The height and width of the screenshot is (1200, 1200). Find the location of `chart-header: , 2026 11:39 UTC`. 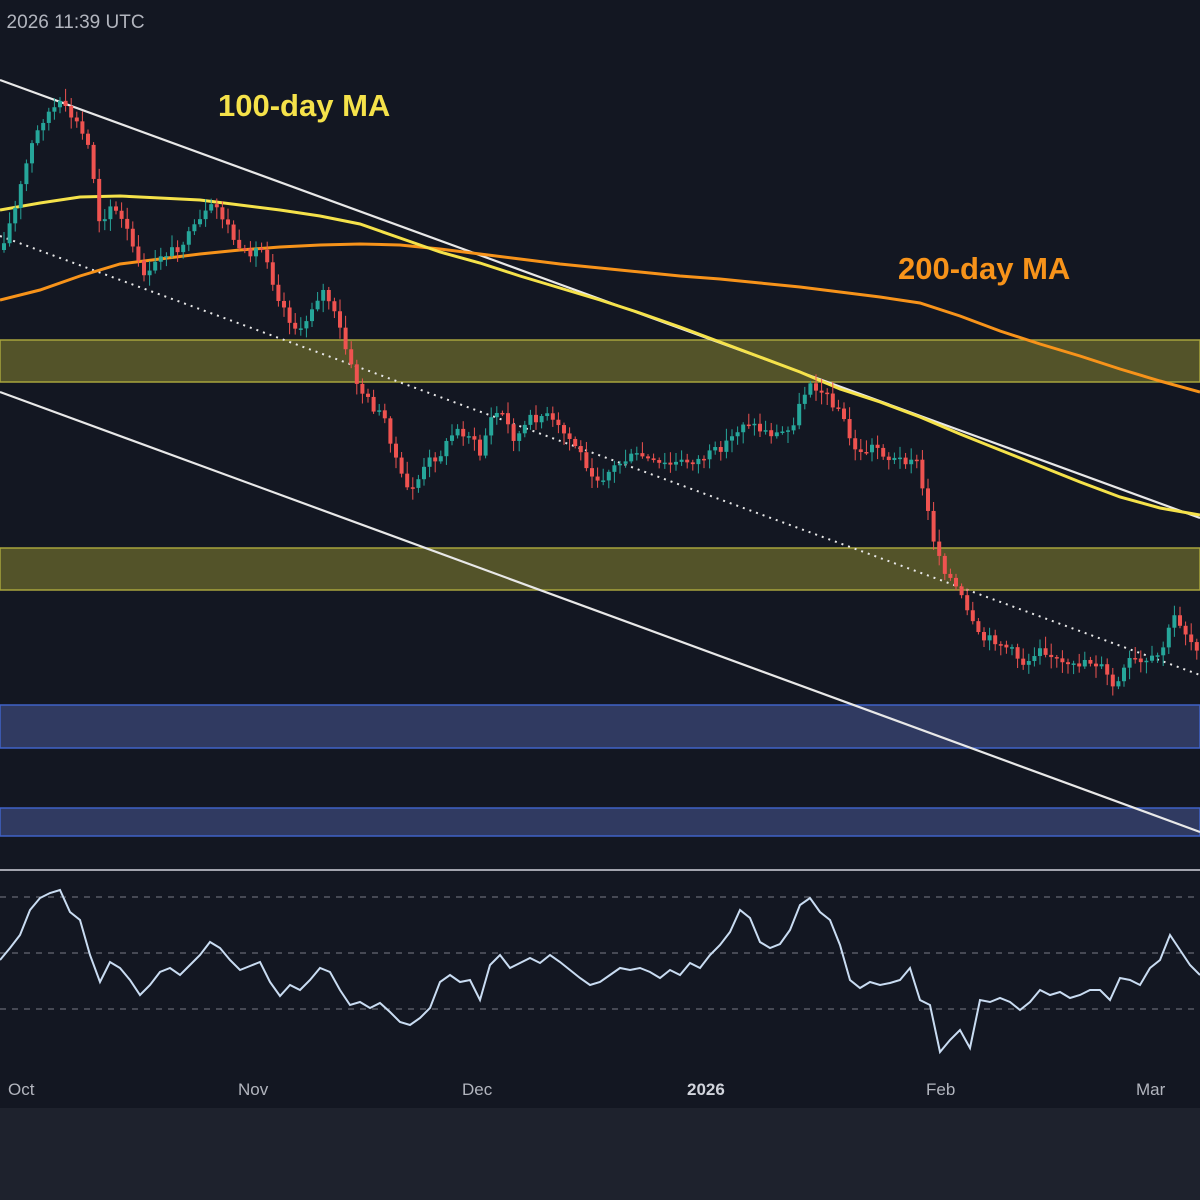

chart-header: , 2026 11:39 UTC is located at coordinates (600, 22).